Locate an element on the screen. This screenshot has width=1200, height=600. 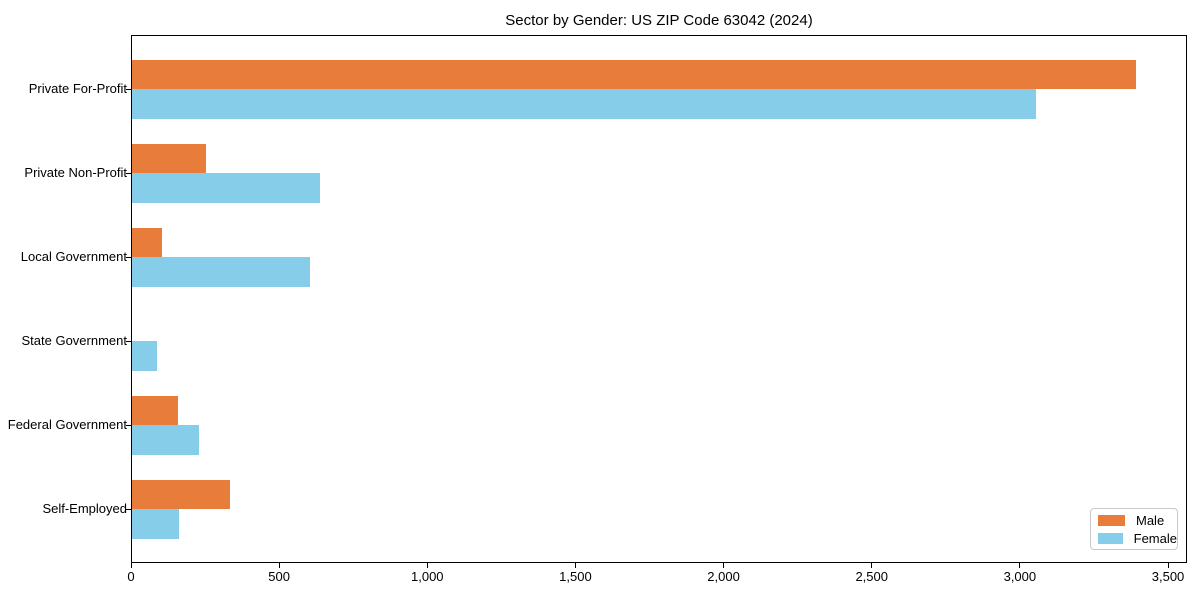
legend-swatch-female is located at coordinates (1110, 538).